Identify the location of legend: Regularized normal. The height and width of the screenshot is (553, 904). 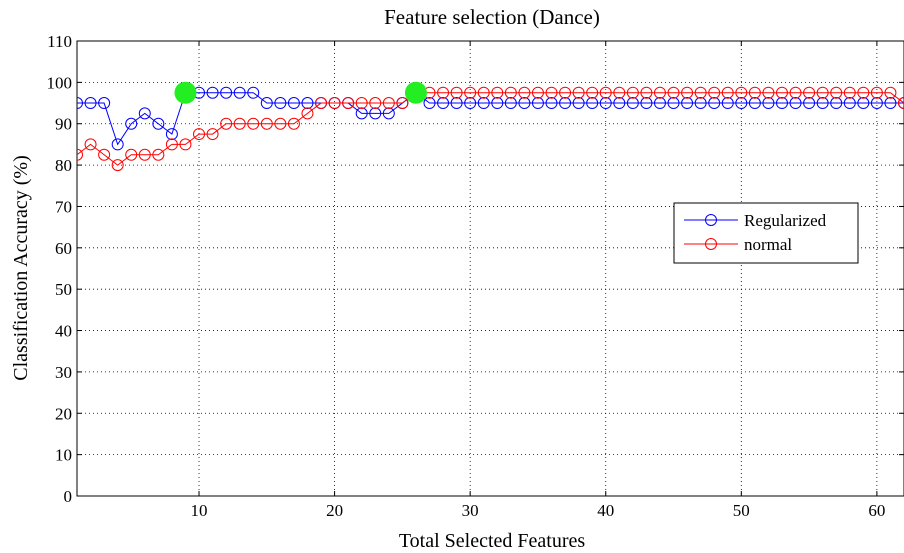
(766, 233).